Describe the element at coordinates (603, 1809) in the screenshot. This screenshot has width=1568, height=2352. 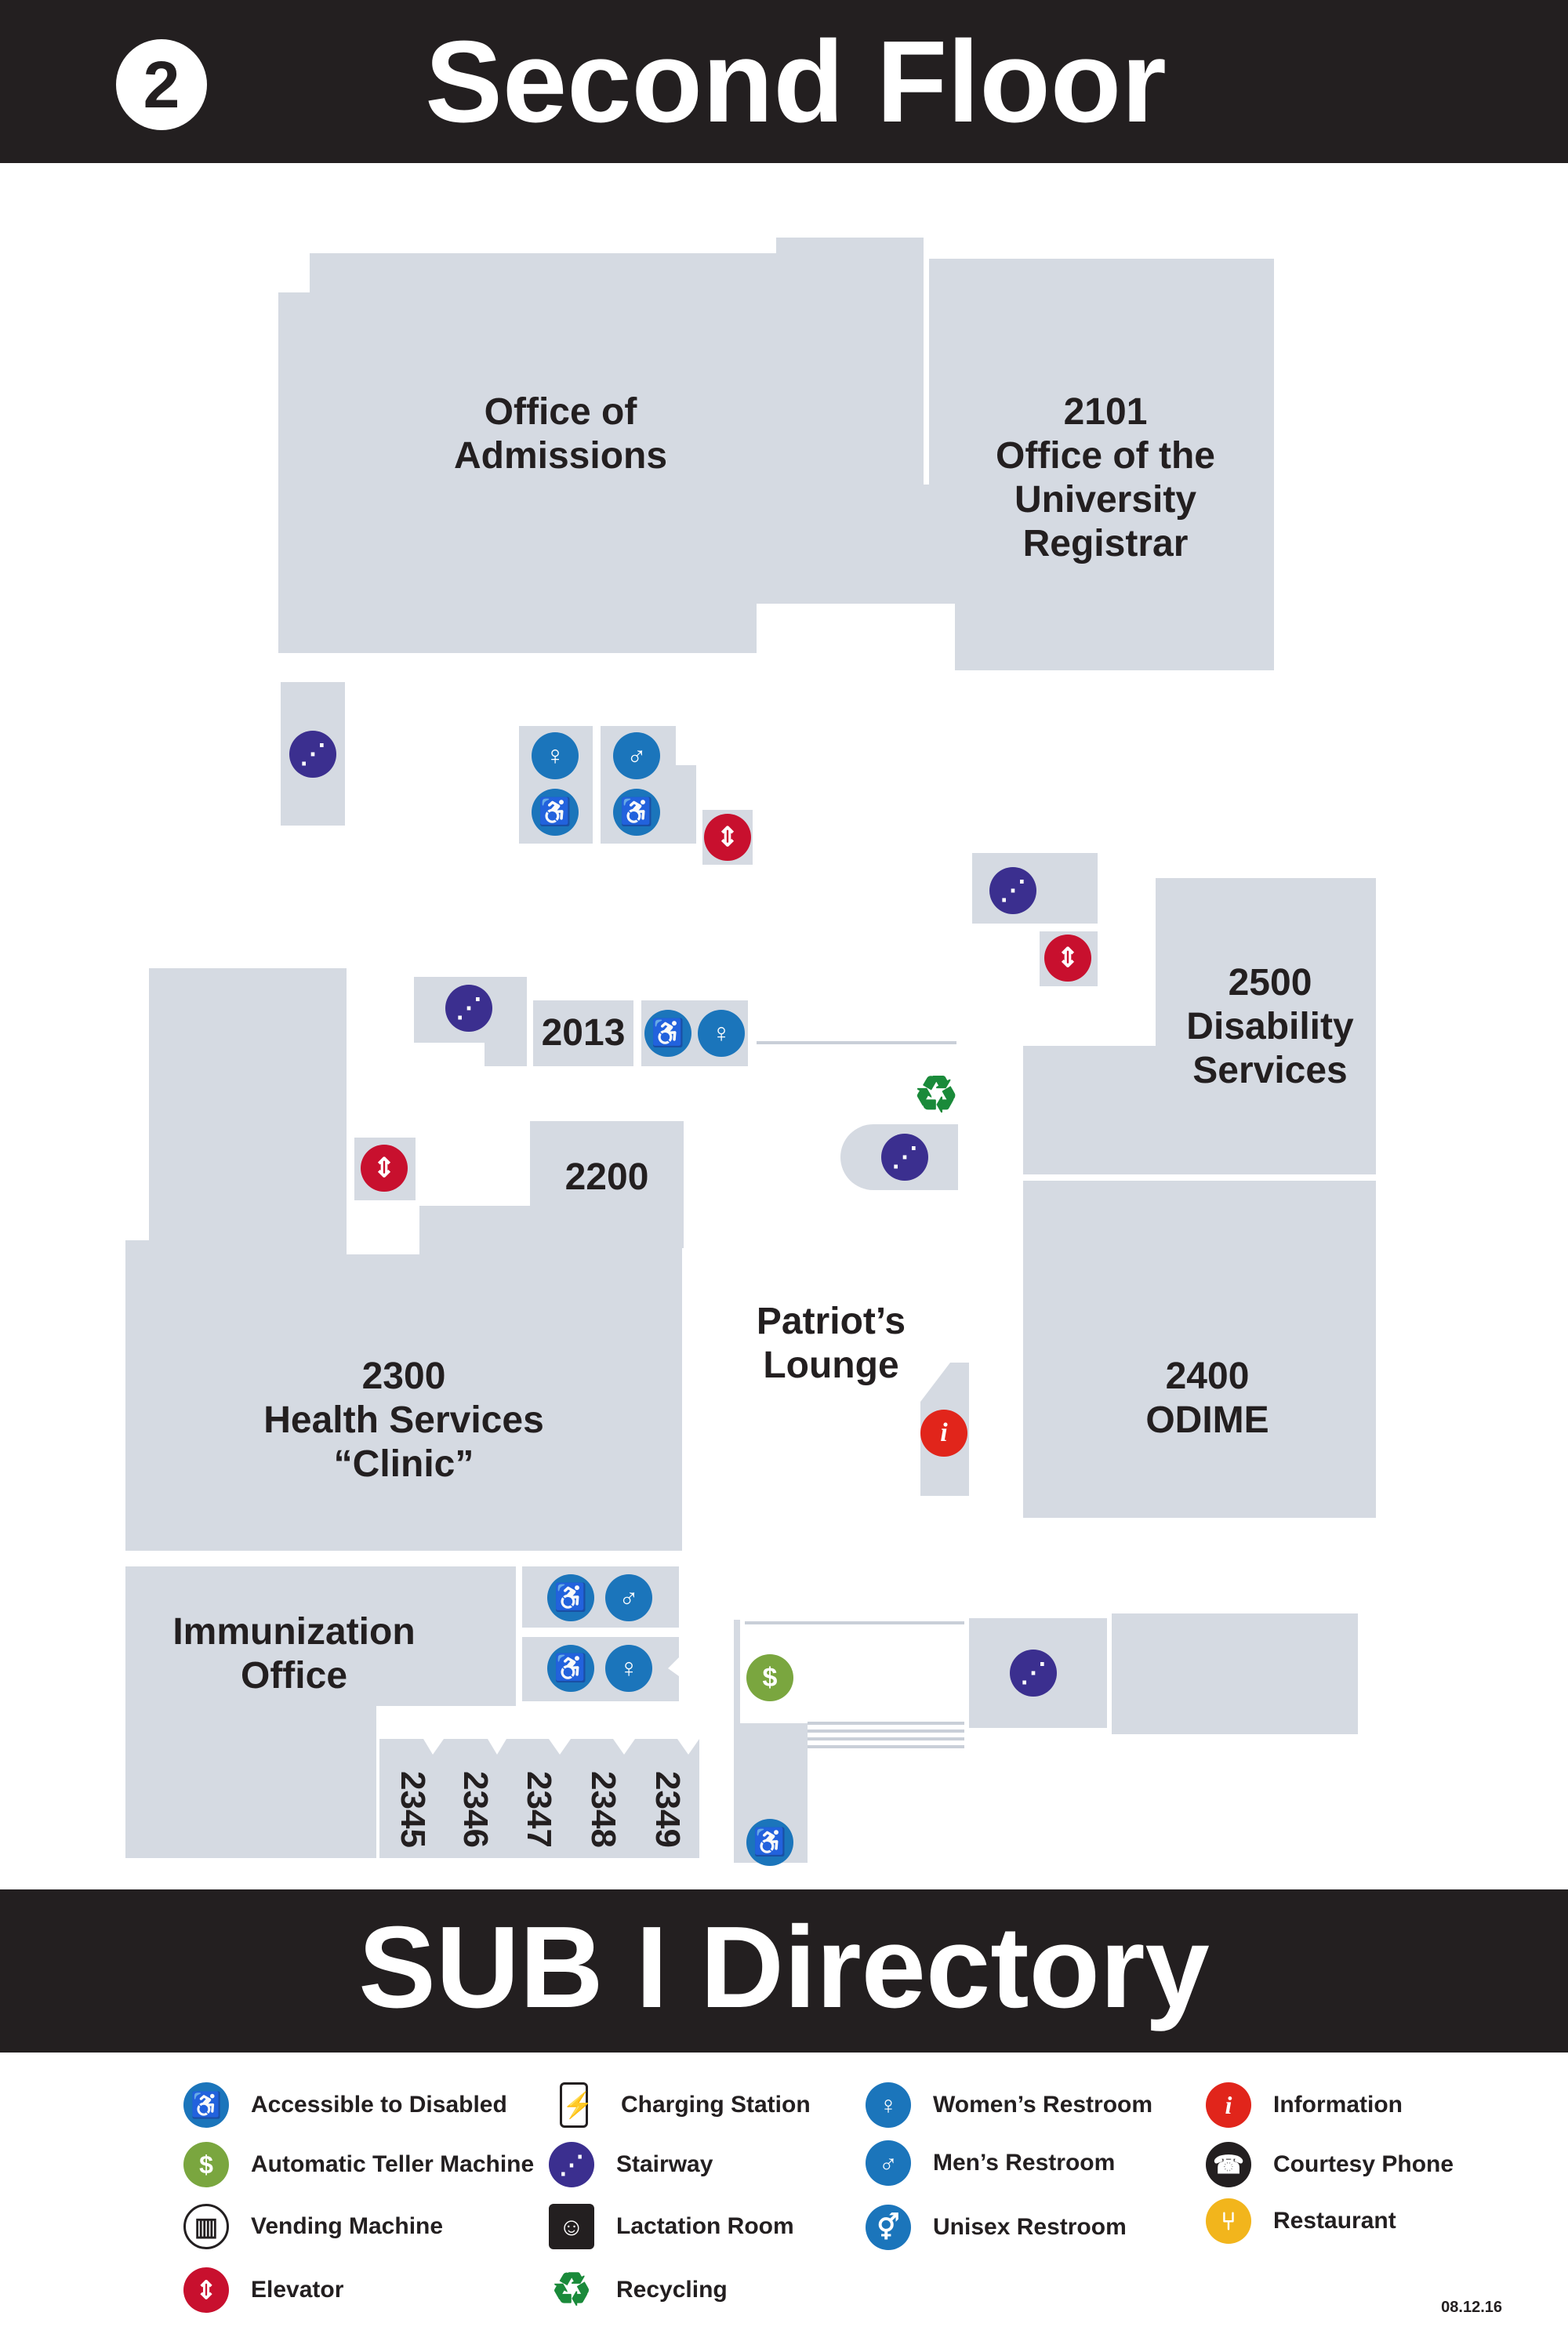
I see `room-label-2348: 2348` at that location.